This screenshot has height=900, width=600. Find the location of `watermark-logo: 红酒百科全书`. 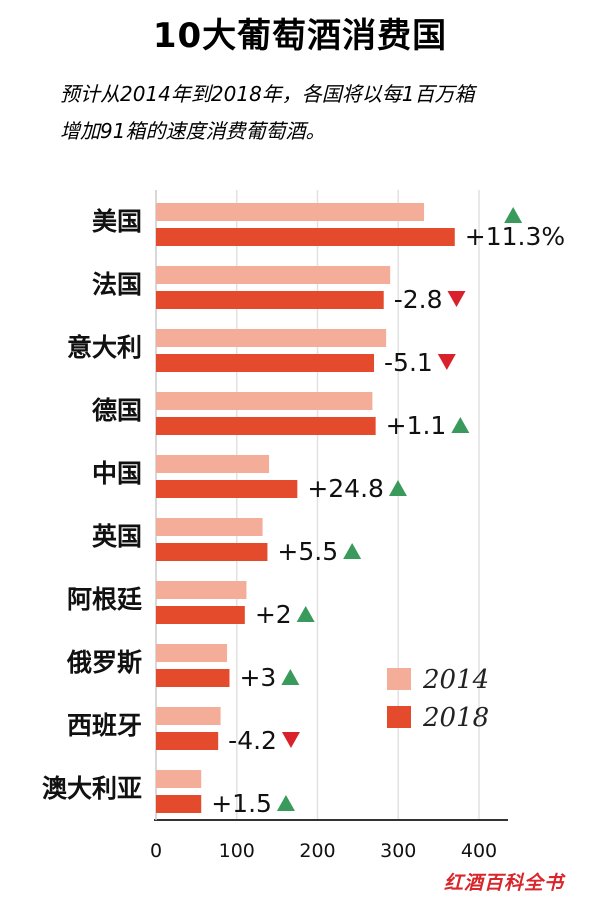

watermark-logo: 红酒百科全书 is located at coordinates (504, 883).